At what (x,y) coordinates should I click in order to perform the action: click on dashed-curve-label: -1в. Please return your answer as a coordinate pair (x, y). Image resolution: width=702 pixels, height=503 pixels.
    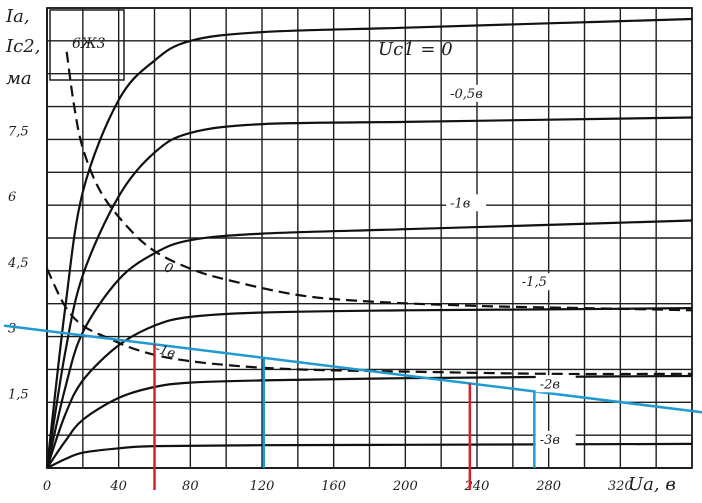
    Looking at the image, I should click on (165, 351).